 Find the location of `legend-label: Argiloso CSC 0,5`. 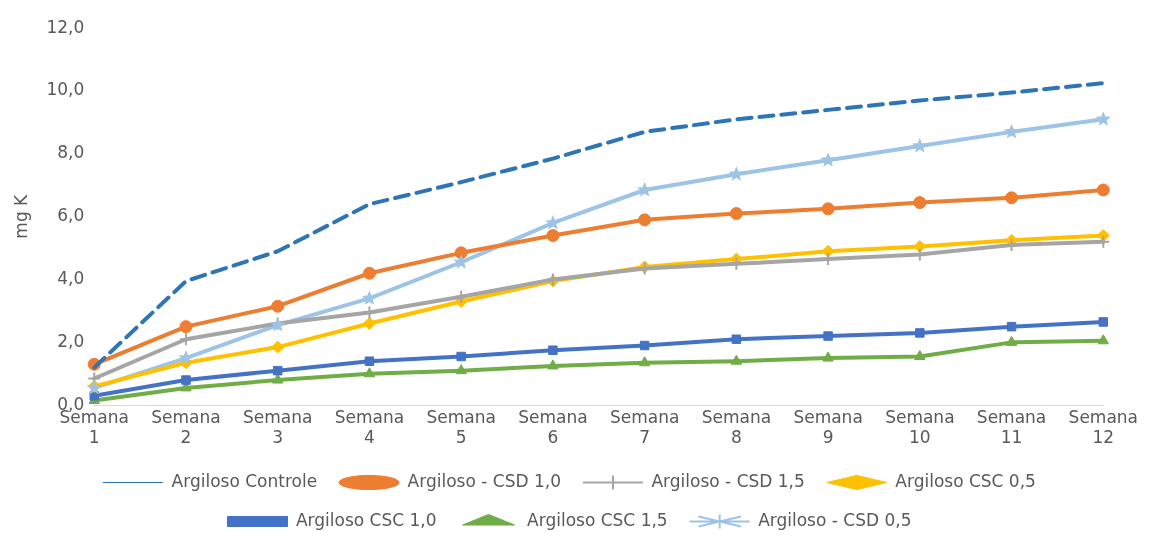

legend-label: Argiloso CSC 0,5 is located at coordinates (965, 480).